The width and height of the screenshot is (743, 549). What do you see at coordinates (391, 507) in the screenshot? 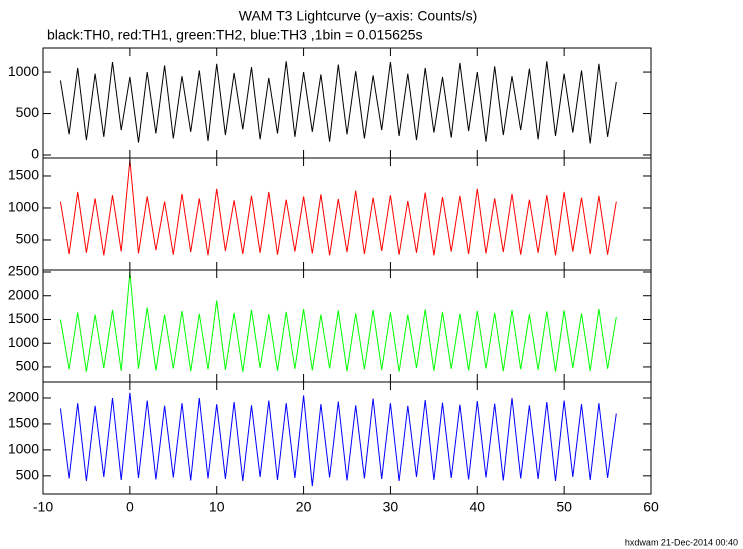
I see `x-tick-label: 30` at bounding box center [391, 507].